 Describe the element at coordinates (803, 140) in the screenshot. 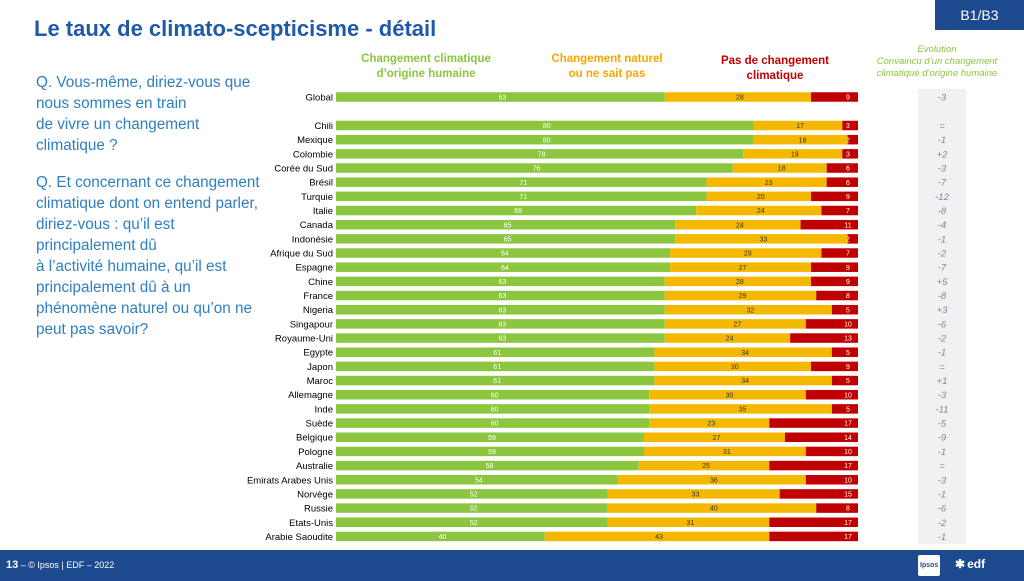

I see `data-label-natural-mexique: 18` at that location.